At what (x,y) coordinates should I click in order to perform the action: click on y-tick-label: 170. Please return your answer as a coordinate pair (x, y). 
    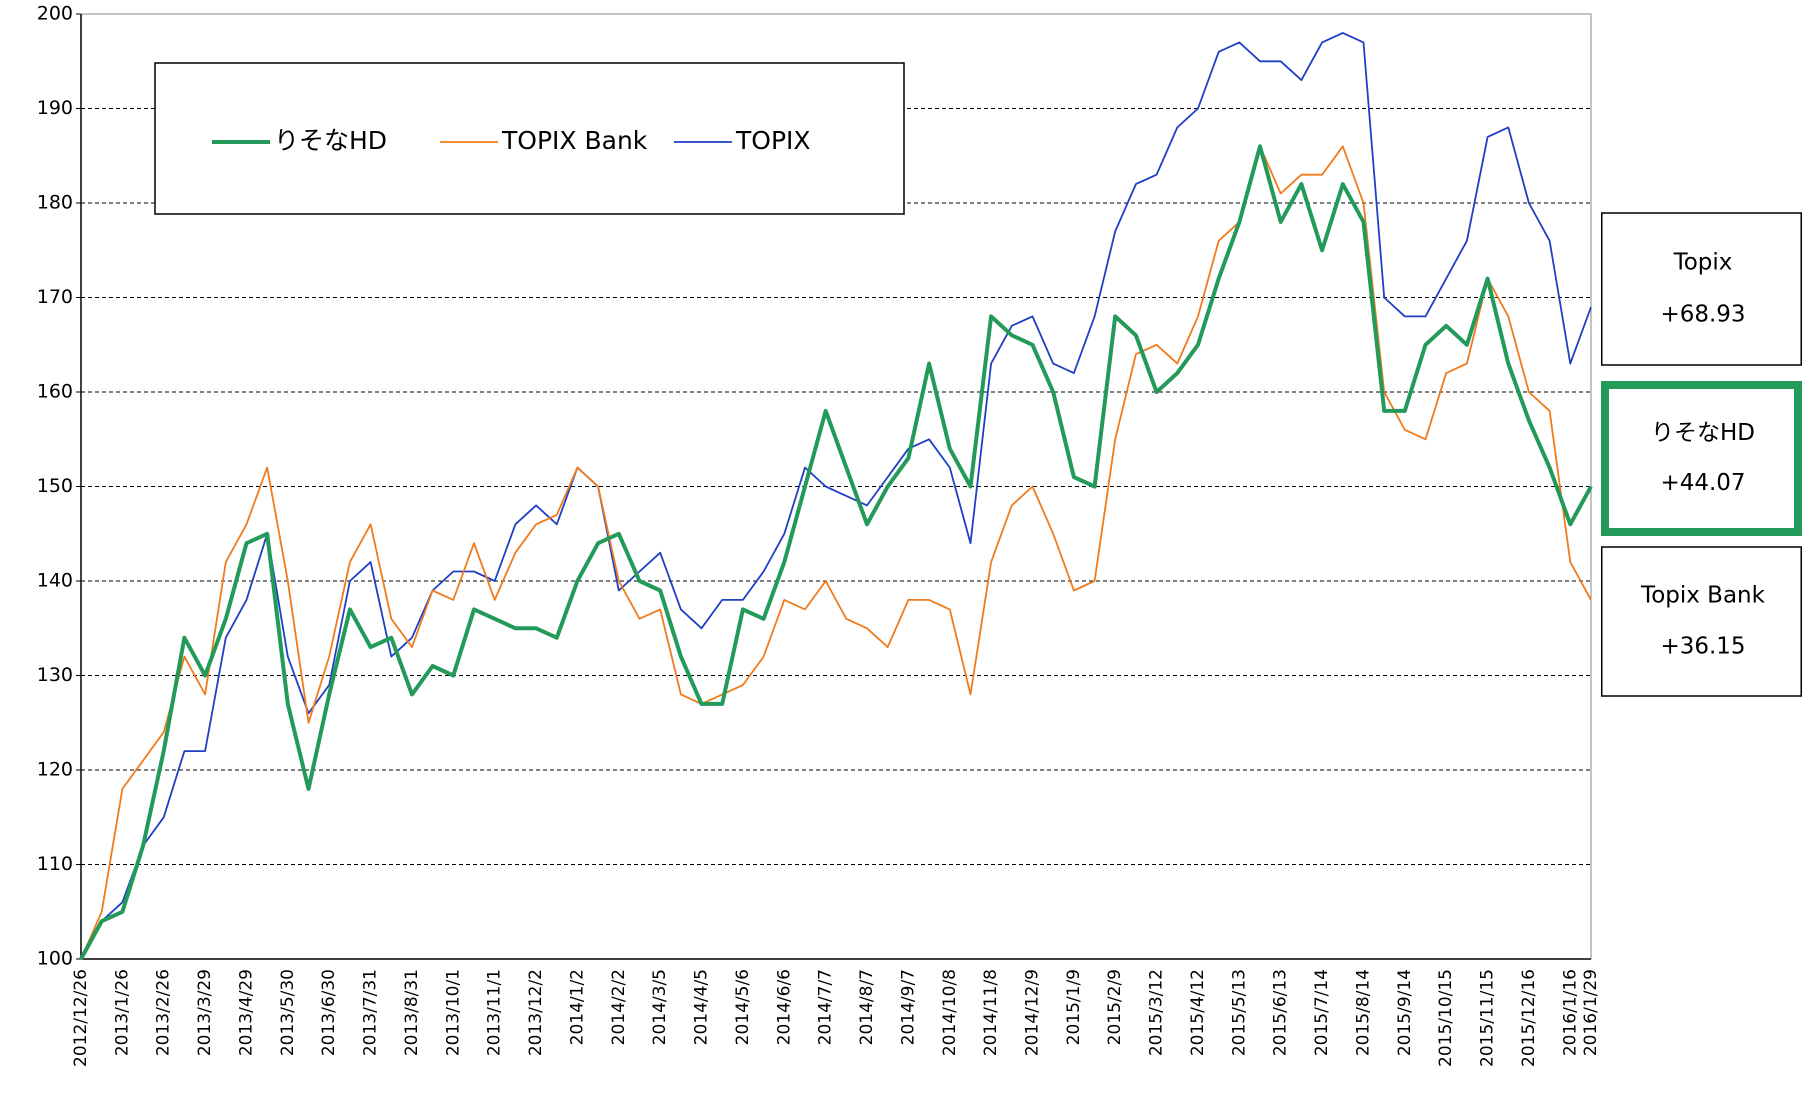
    Looking at the image, I should click on (55, 297).